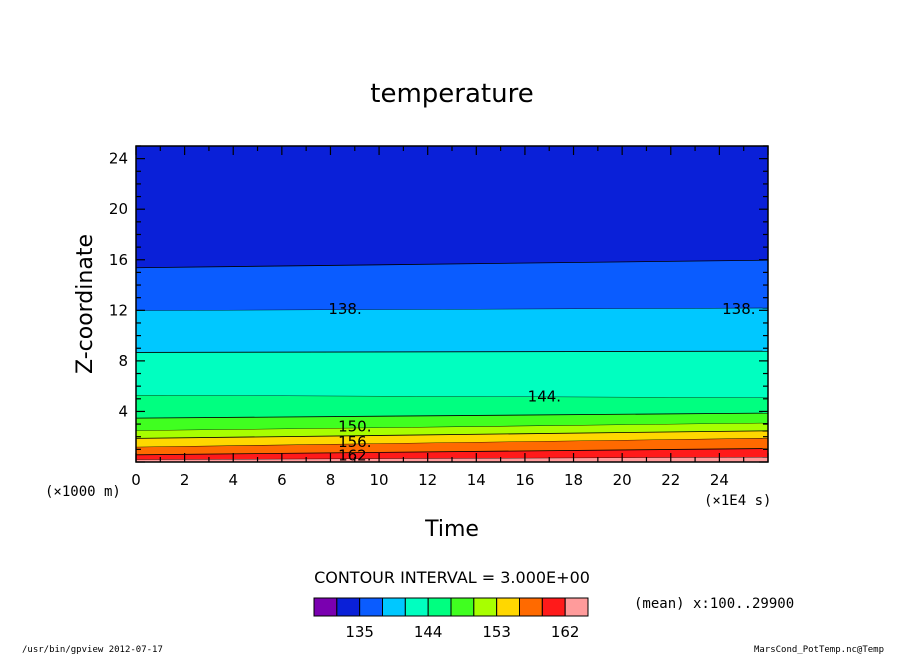 The image size is (904, 654). I want to click on colorbar, so click(451, 607).